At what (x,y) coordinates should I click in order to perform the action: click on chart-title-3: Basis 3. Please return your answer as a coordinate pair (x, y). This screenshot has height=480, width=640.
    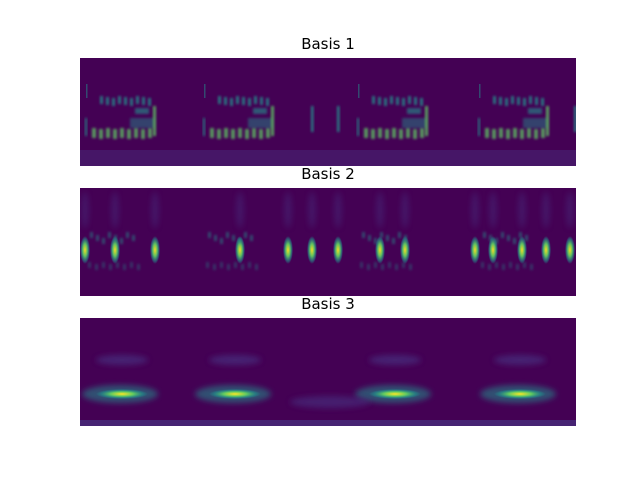
    Looking at the image, I should click on (328, 304).